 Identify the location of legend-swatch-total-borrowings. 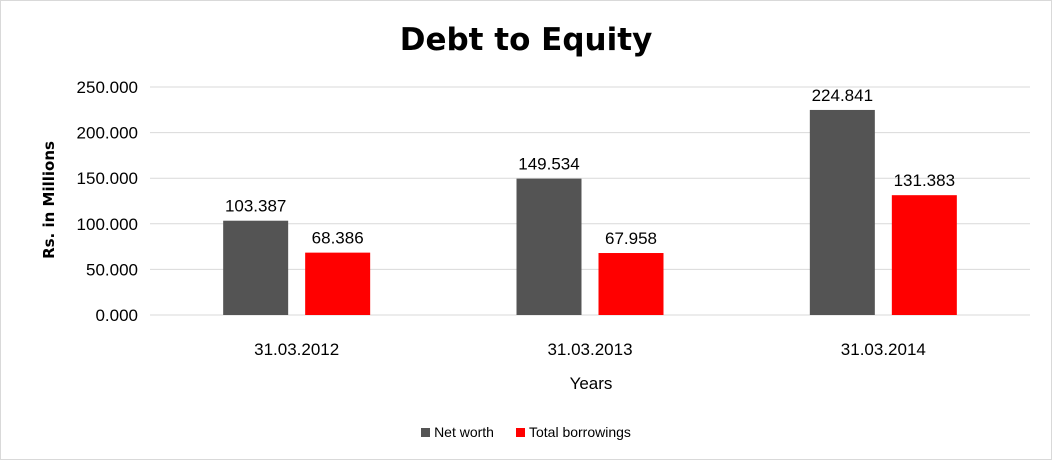
(520, 432).